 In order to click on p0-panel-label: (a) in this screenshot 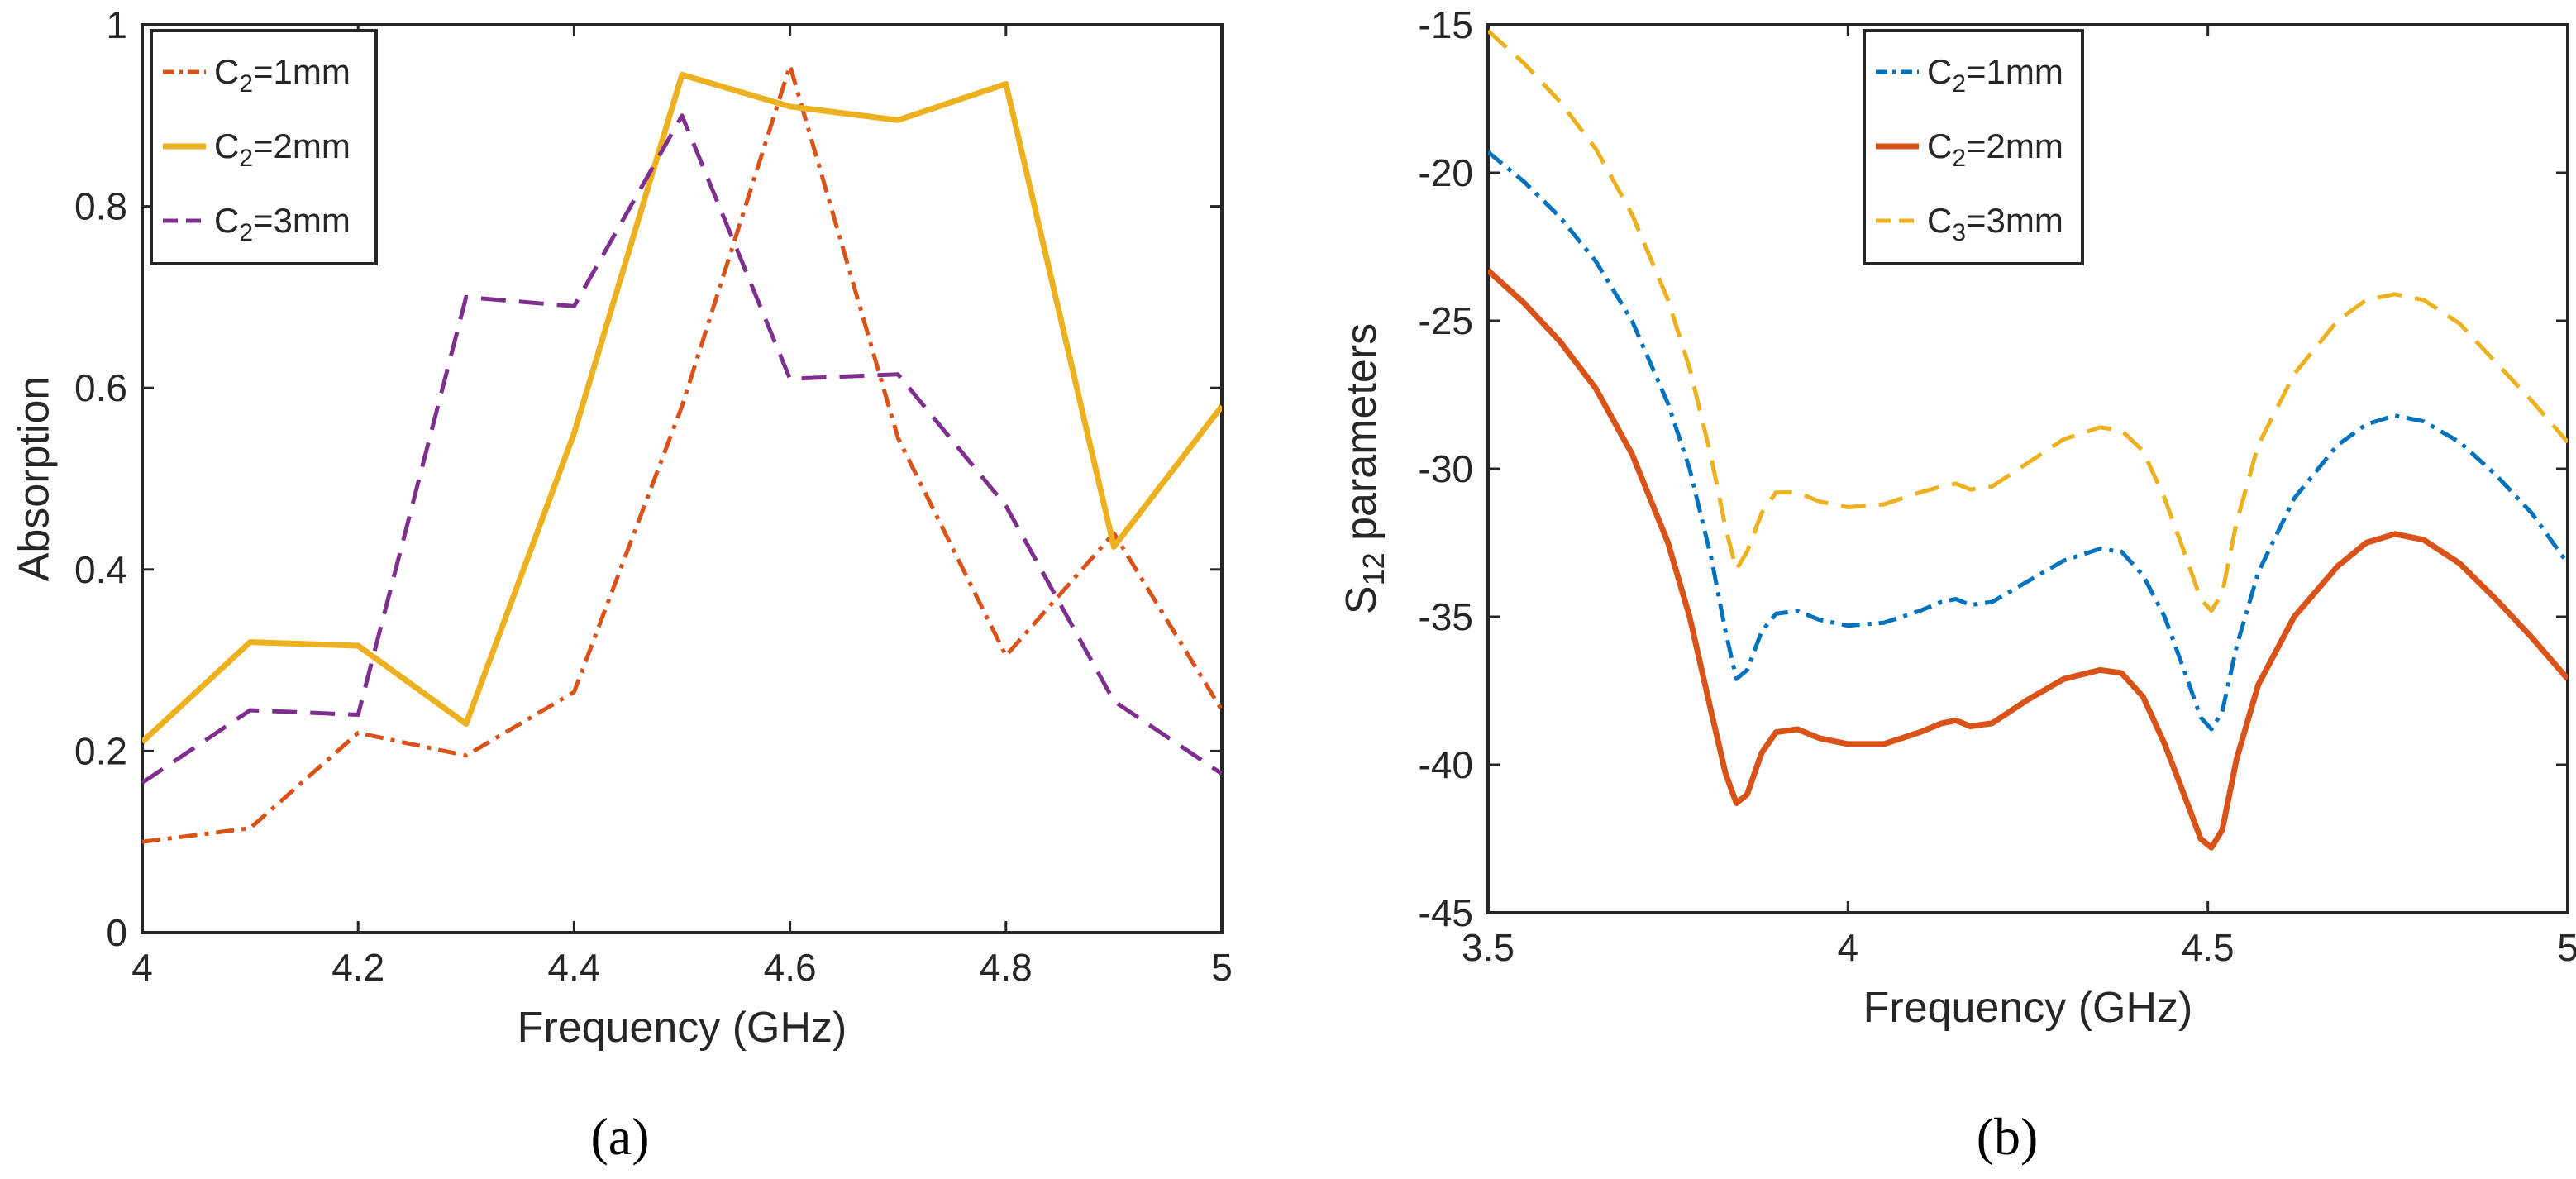, I will do `click(619, 1136)`.